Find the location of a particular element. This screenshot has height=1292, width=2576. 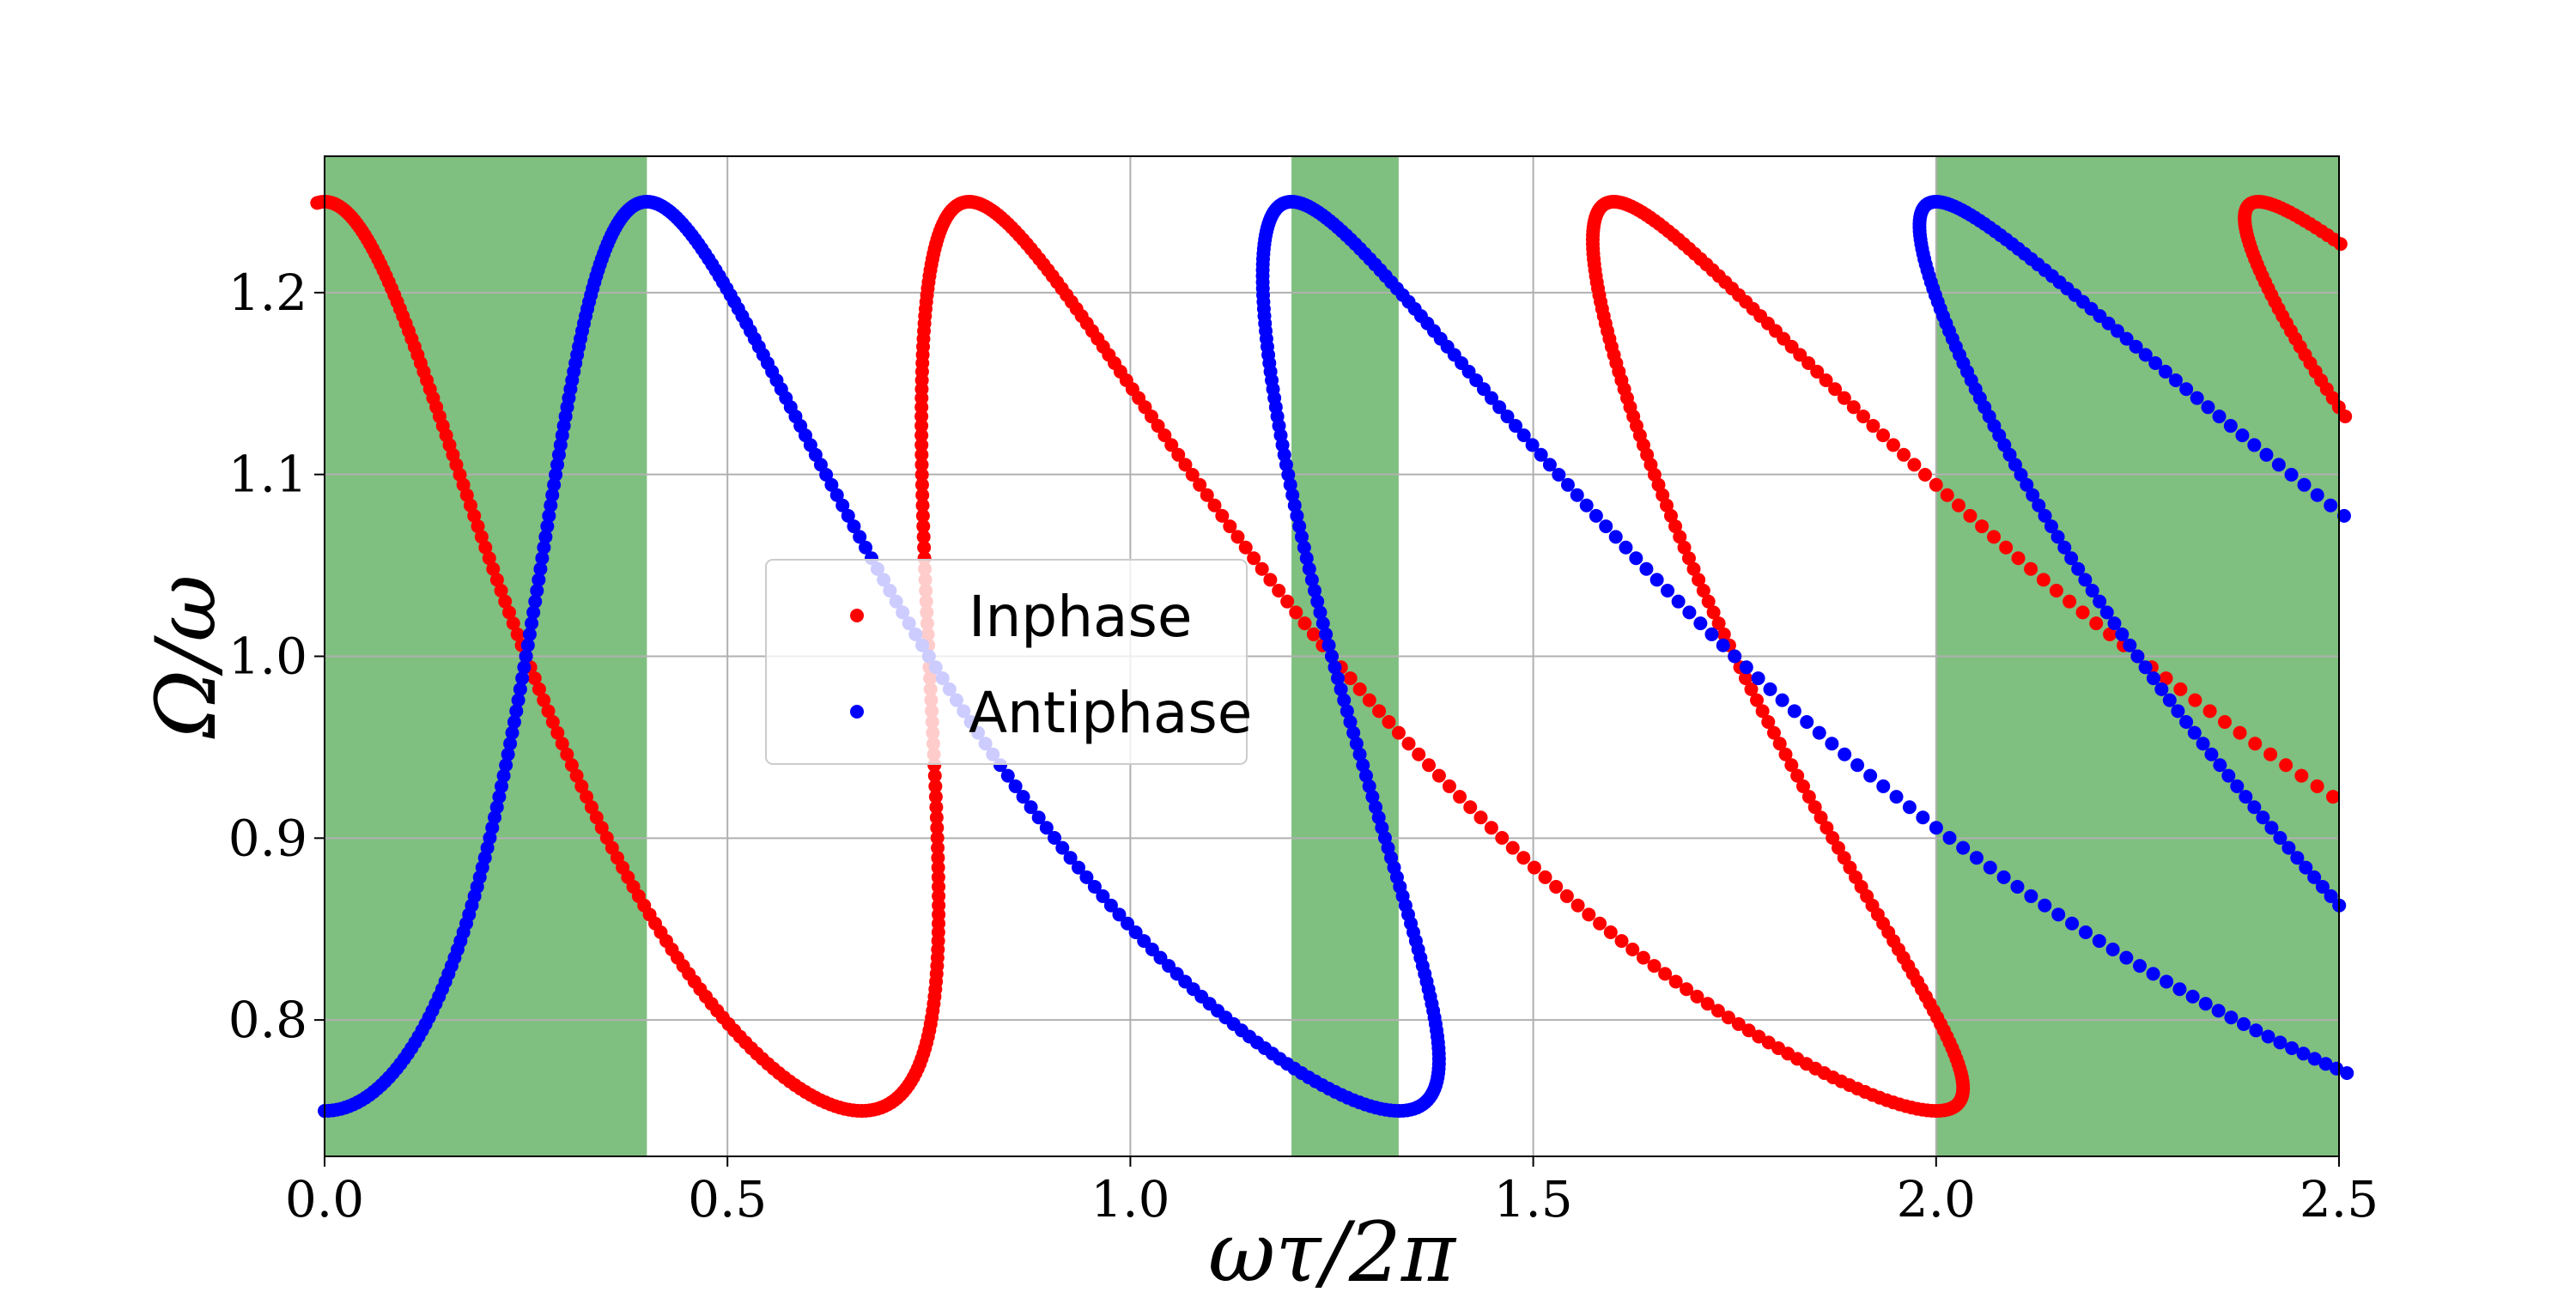

legend-box is located at coordinates (1006, 662).